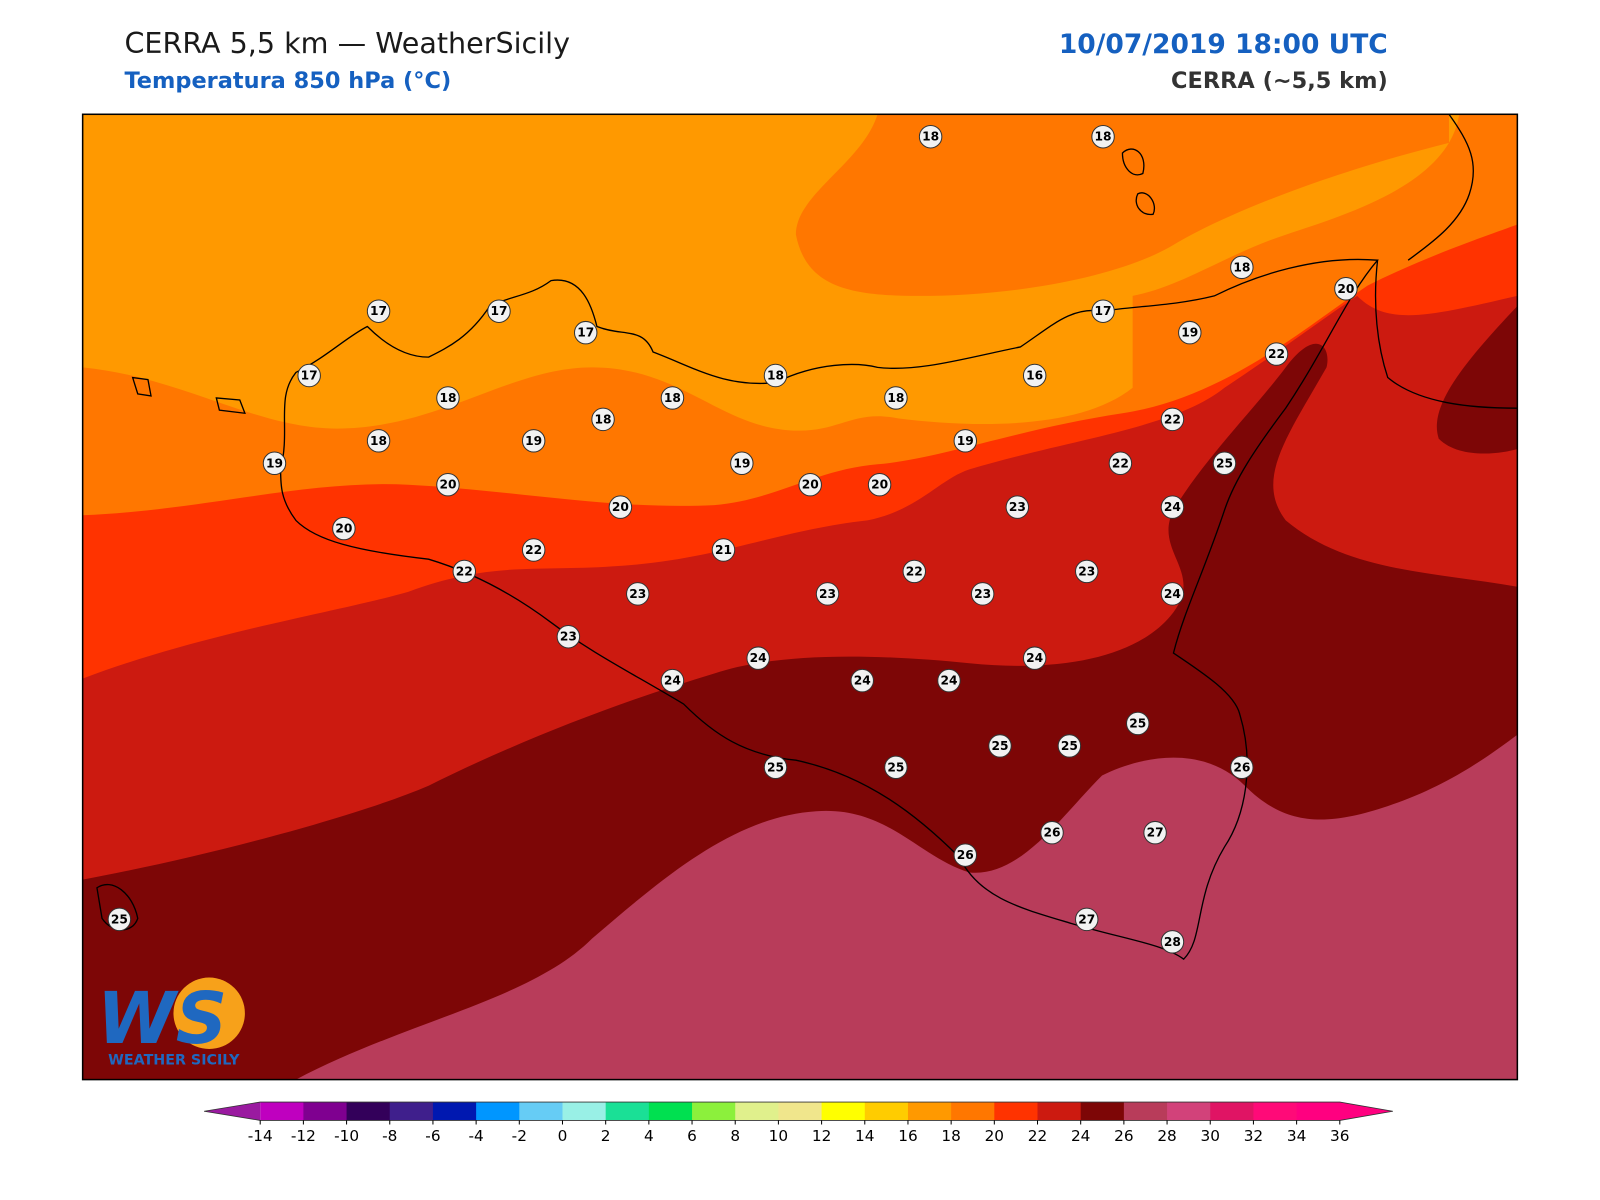 Image resolution: width=1600 pixels, height=1200 pixels. I want to click on station-value: 26, so click(965, 855).